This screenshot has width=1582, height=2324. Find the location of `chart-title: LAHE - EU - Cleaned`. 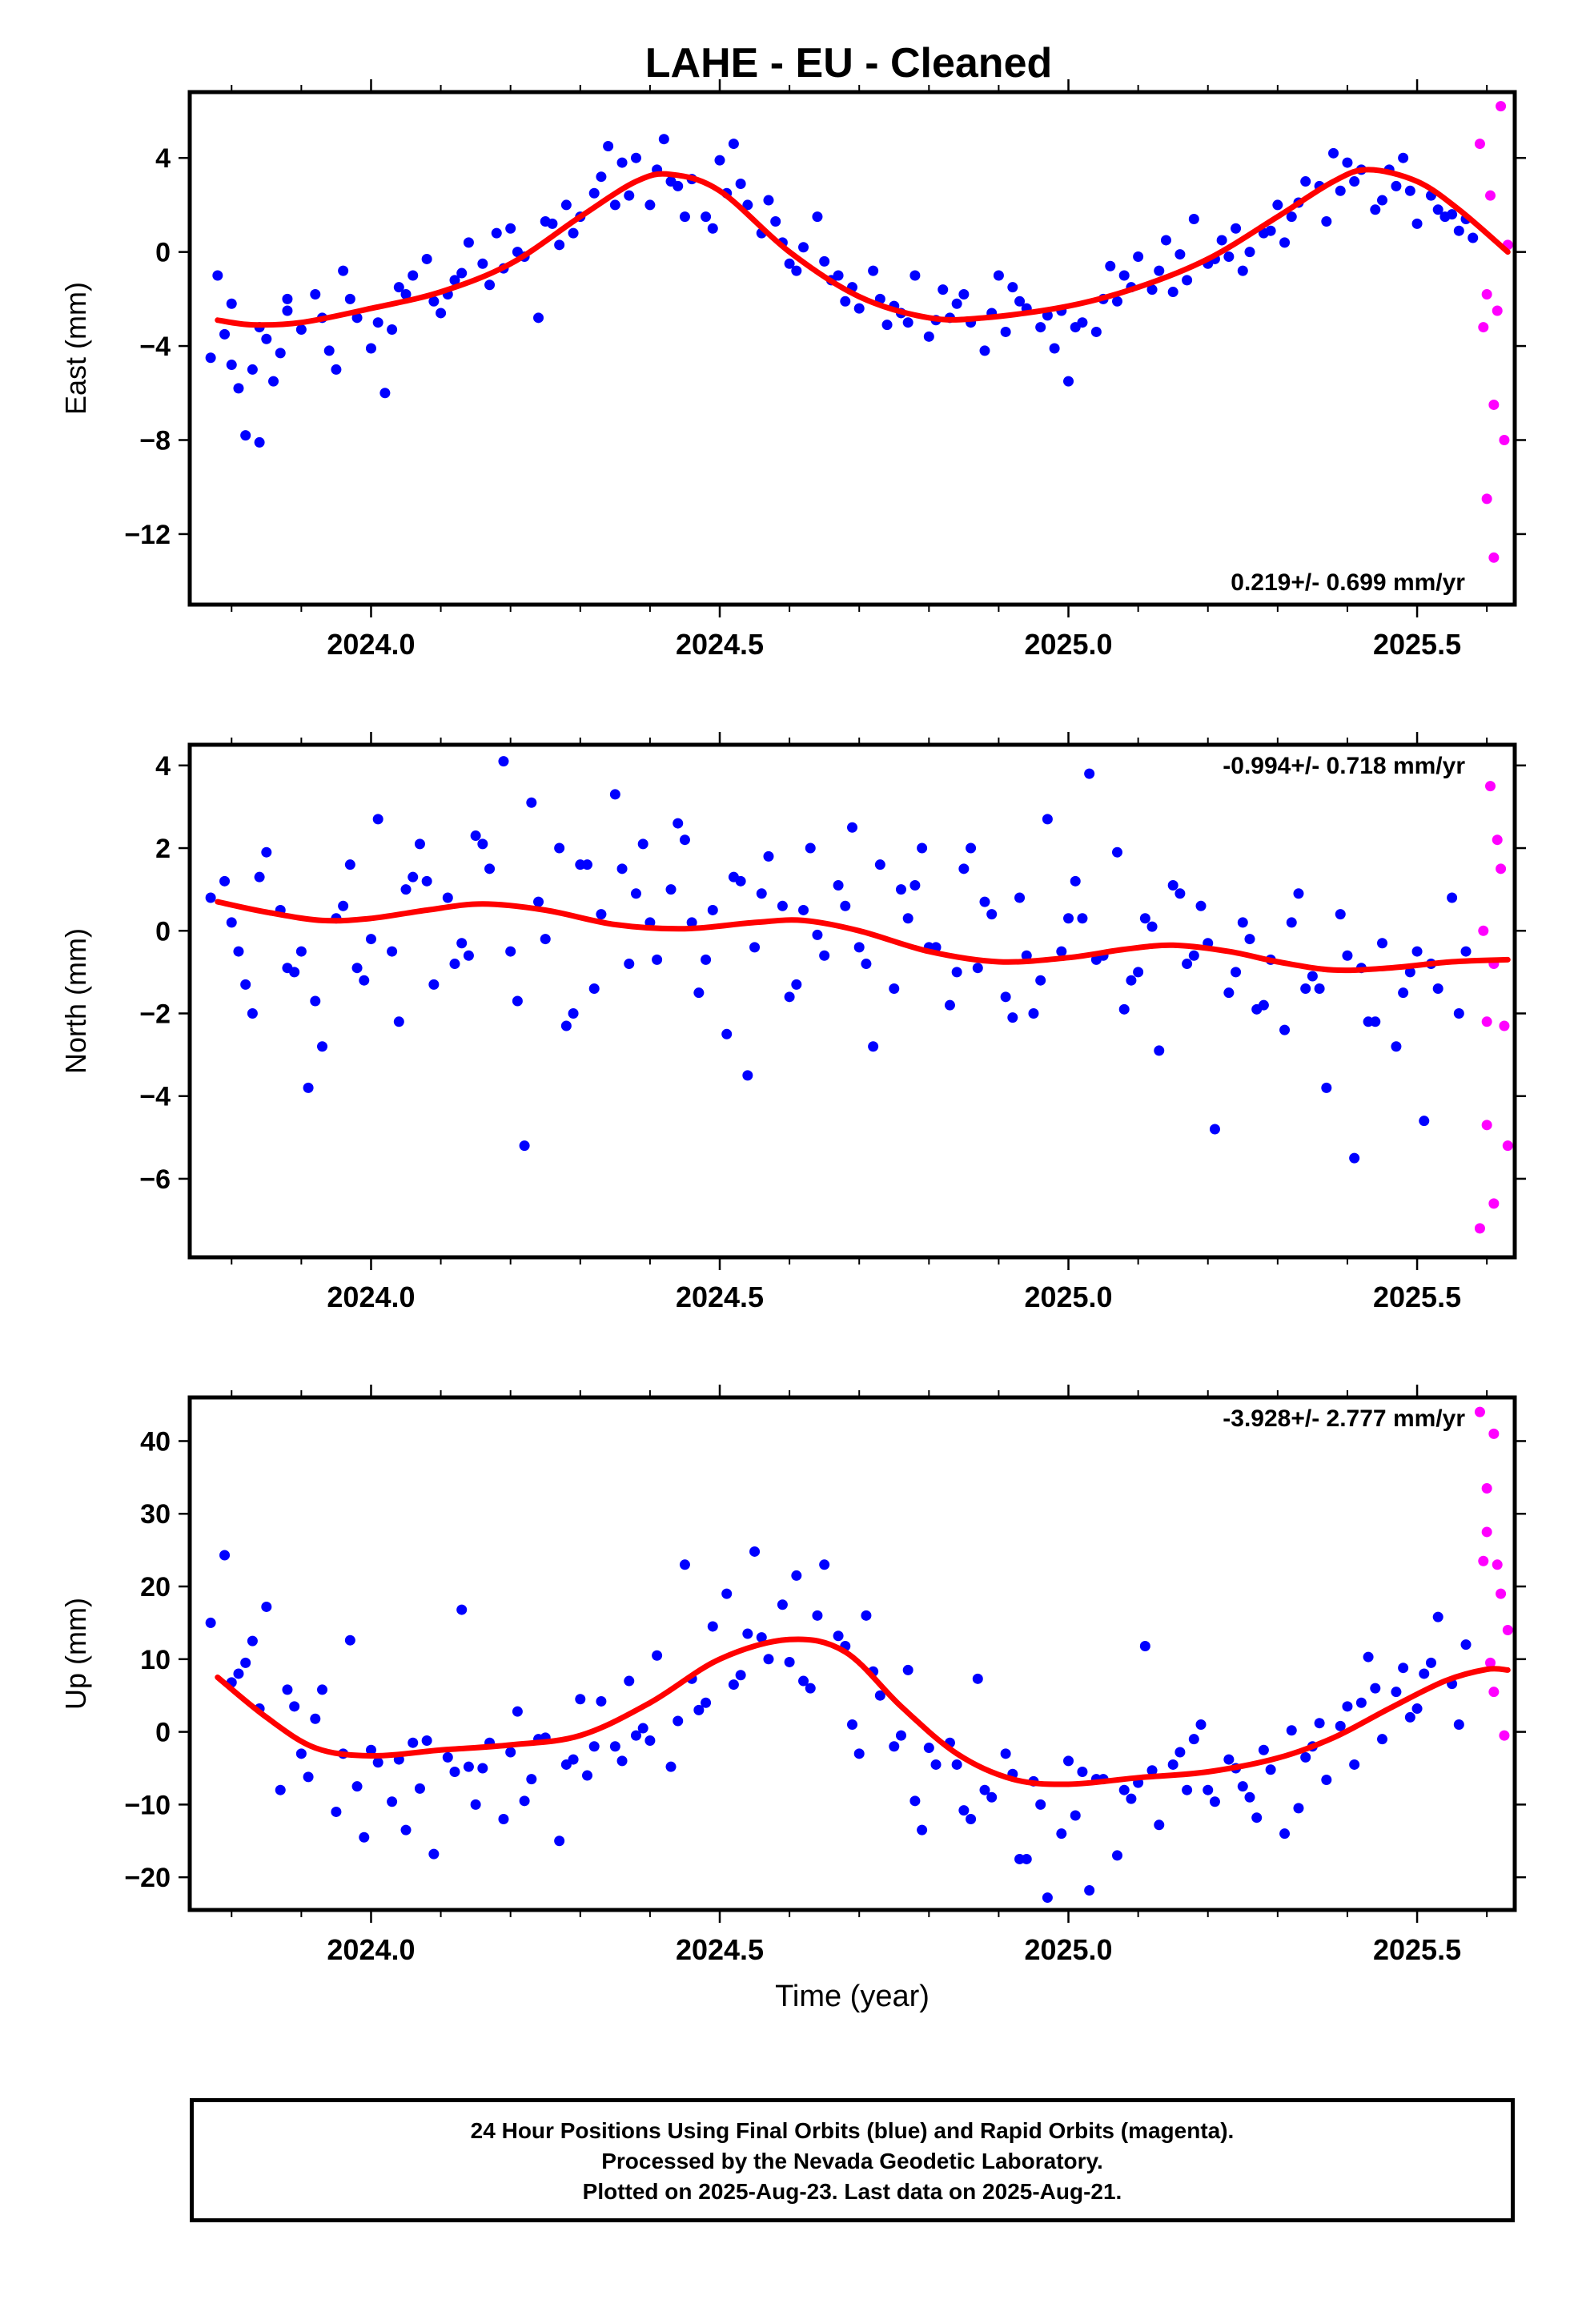

chart-title: LAHE - EU - Cleaned is located at coordinates (849, 63).